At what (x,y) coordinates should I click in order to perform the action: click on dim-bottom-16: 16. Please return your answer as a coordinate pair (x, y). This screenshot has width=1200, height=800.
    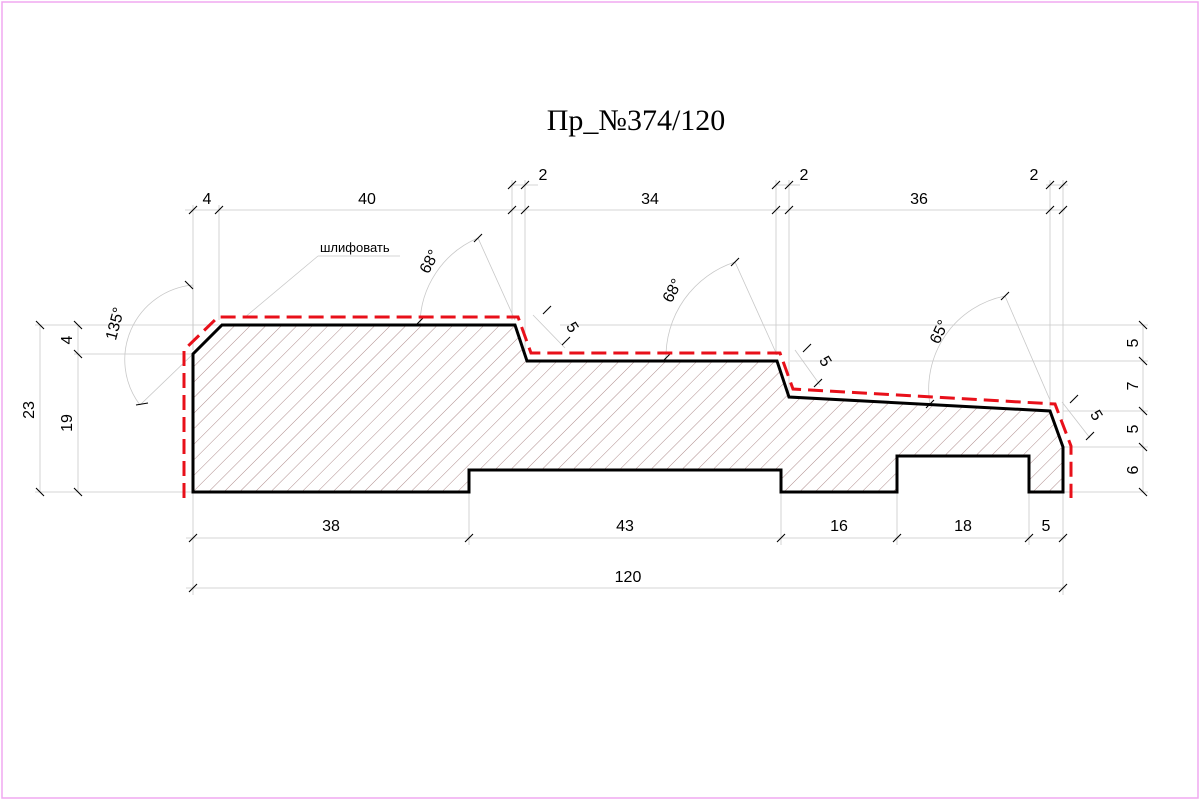
    Looking at the image, I should click on (839, 526).